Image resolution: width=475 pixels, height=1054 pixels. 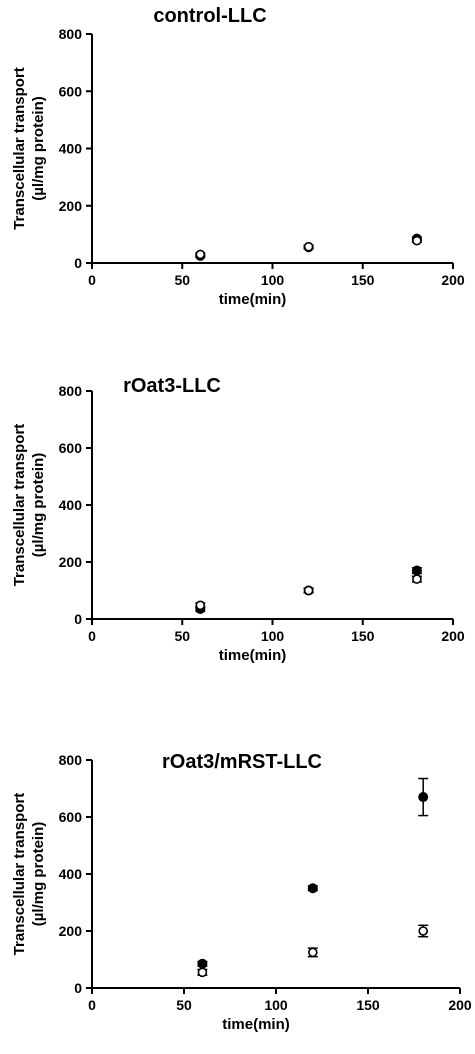 What do you see at coordinates (172, 386) in the screenshot?
I see `chart-title: rOat3-LLC` at bounding box center [172, 386].